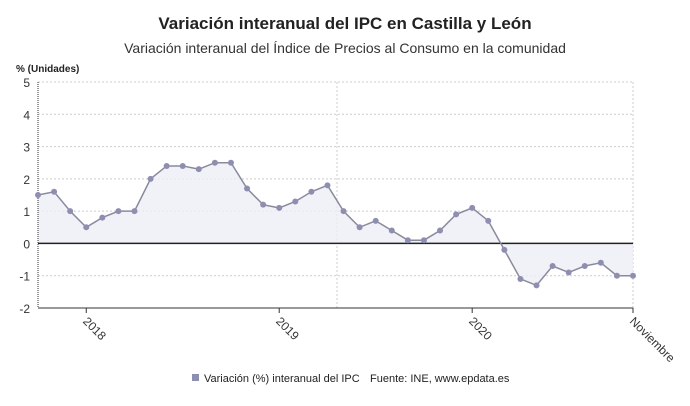 Image resolution: width=690 pixels, height=406 pixels. I want to click on x-tick-label: 2018, so click(94, 328).